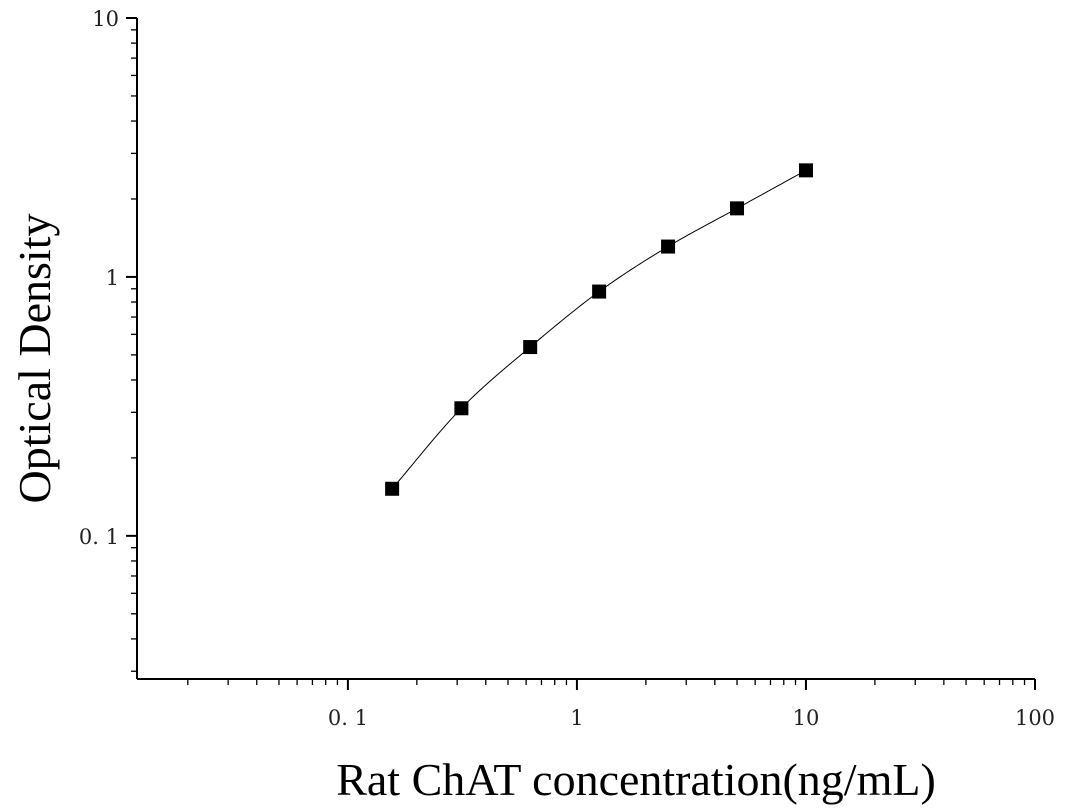 The width and height of the screenshot is (1073, 812). Describe the element at coordinates (105, 19) in the screenshot. I see `y-tick-label: 10` at that location.